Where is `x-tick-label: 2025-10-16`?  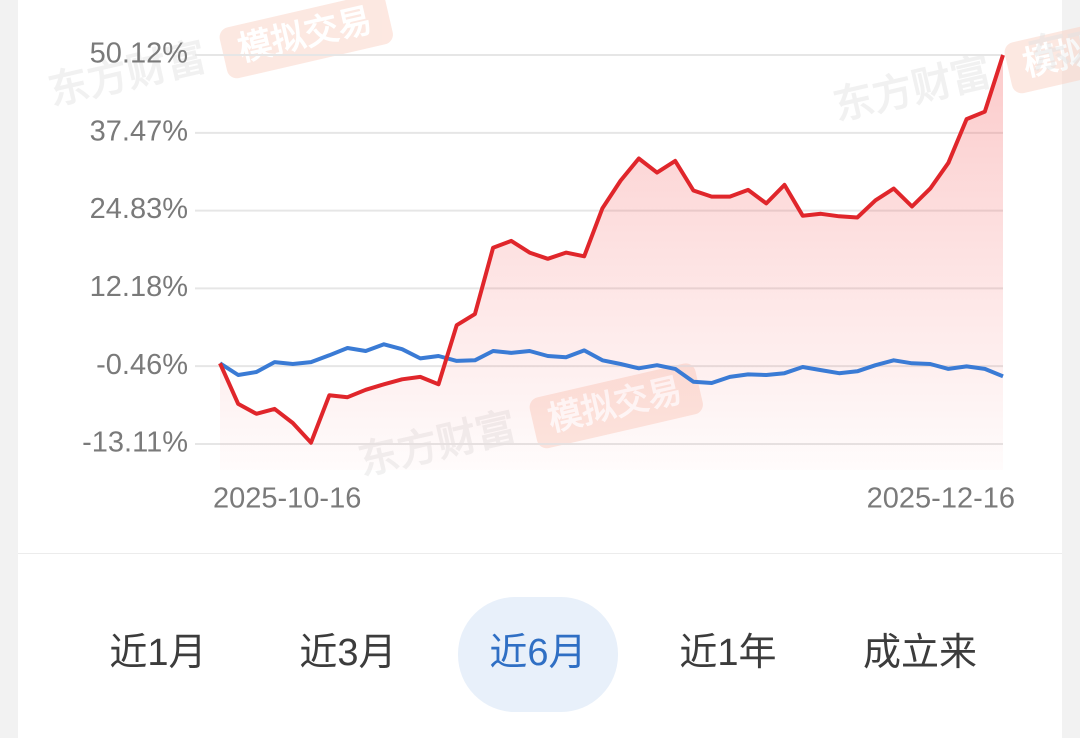
x-tick-label: 2025-10-16 is located at coordinates (287, 499).